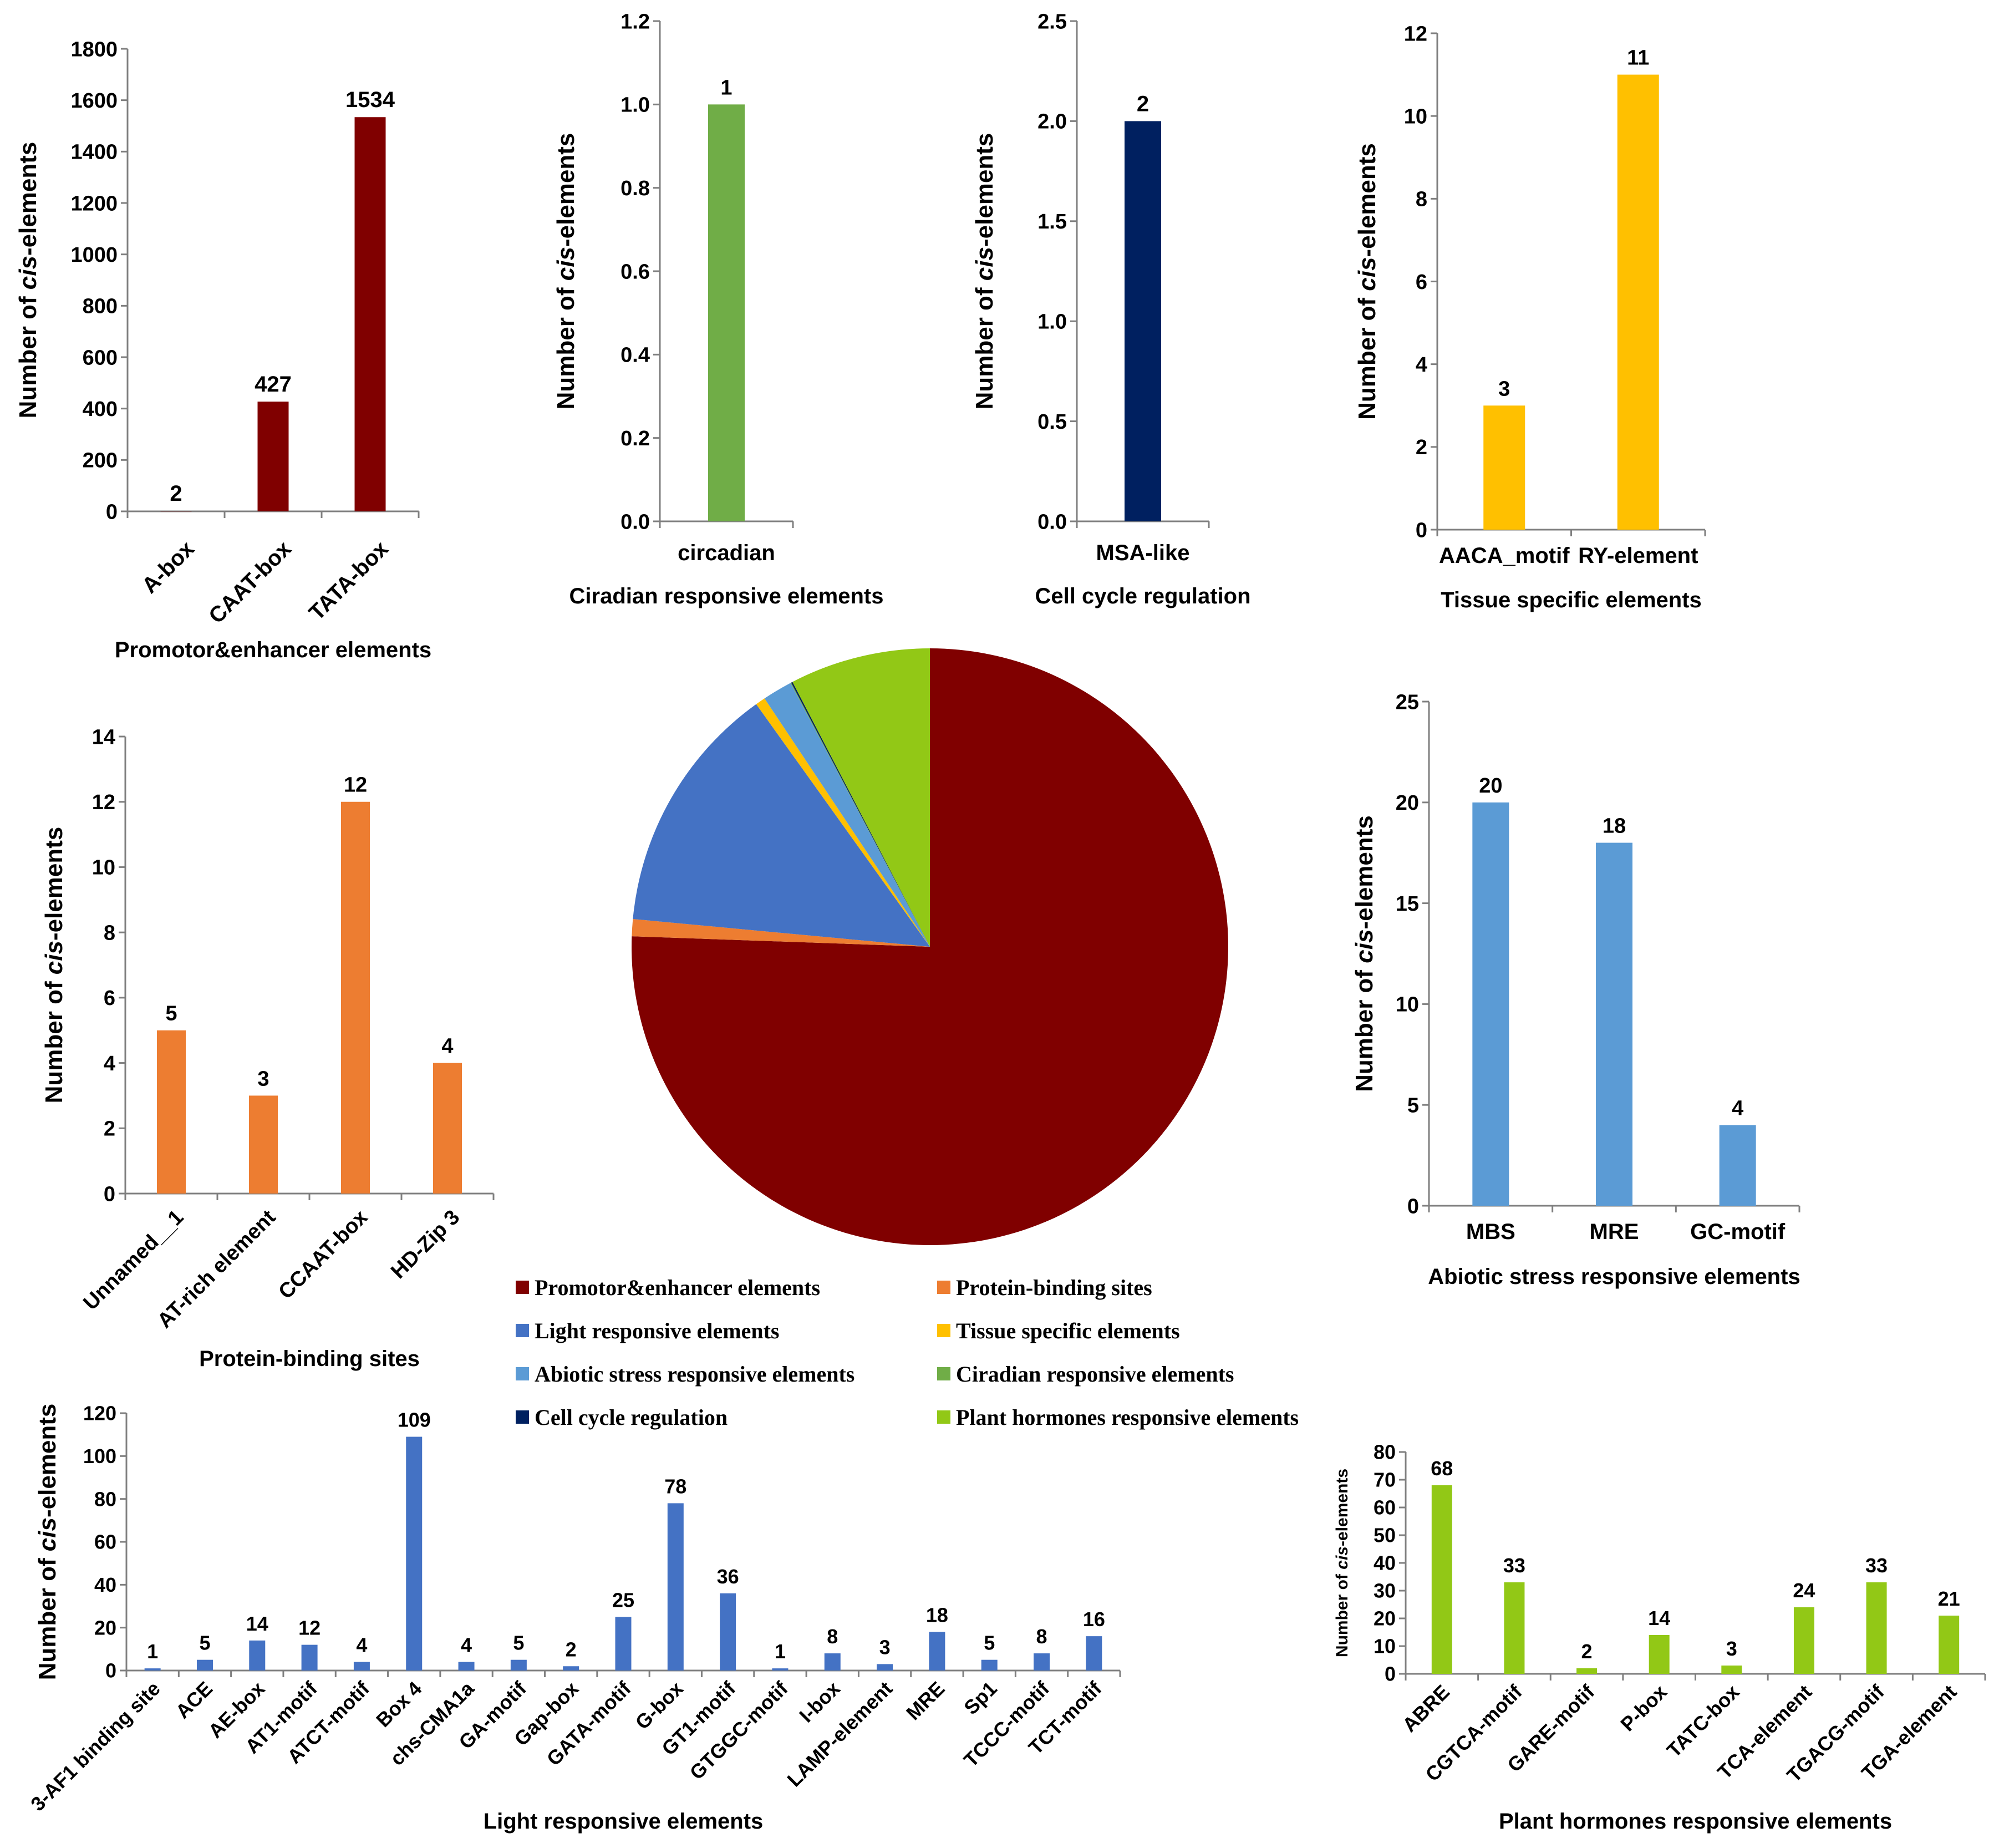  I want to click on category-label: MRE, so click(1615, 1232).